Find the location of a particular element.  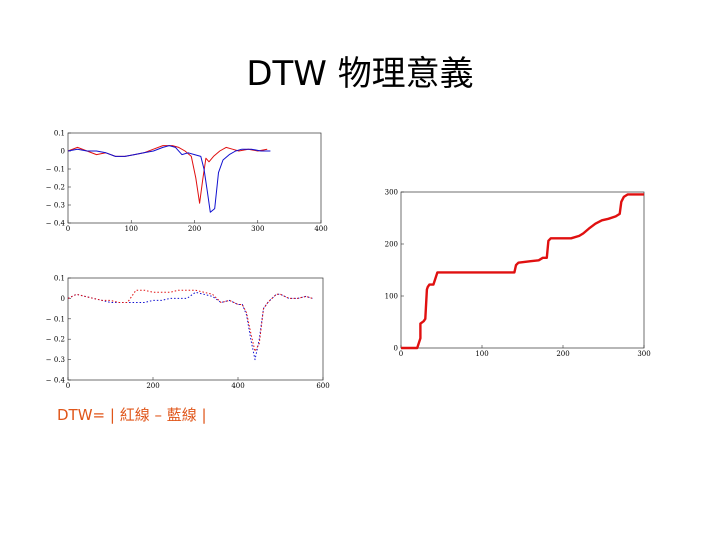

x-tick-label: 600 is located at coordinates (322, 386).